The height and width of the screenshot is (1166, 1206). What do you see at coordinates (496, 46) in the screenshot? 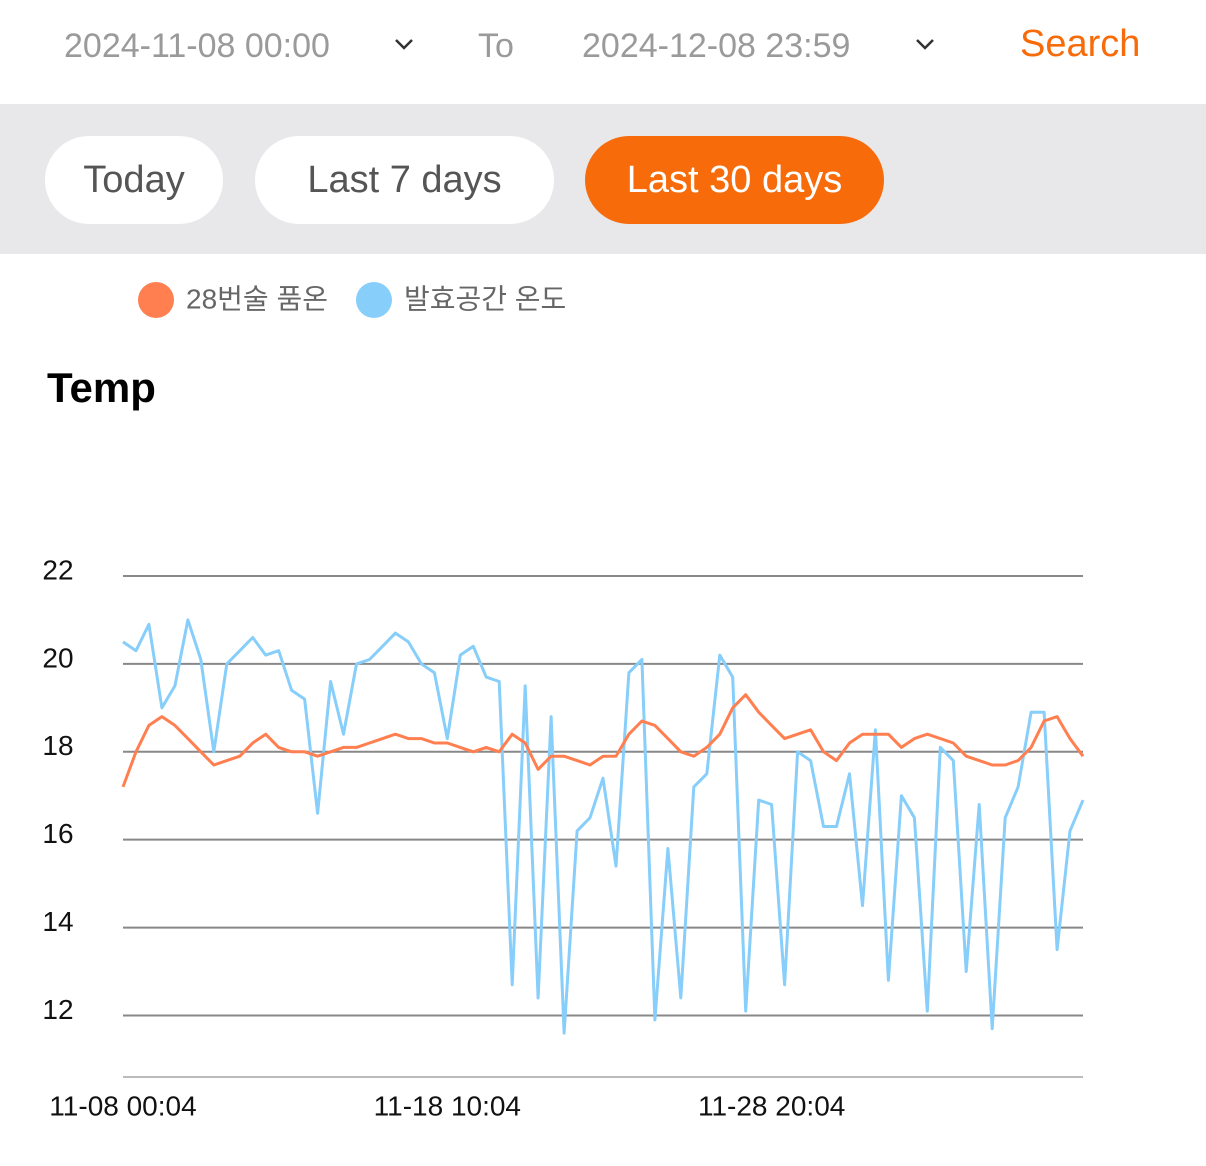
I see `separator: To` at bounding box center [496, 46].